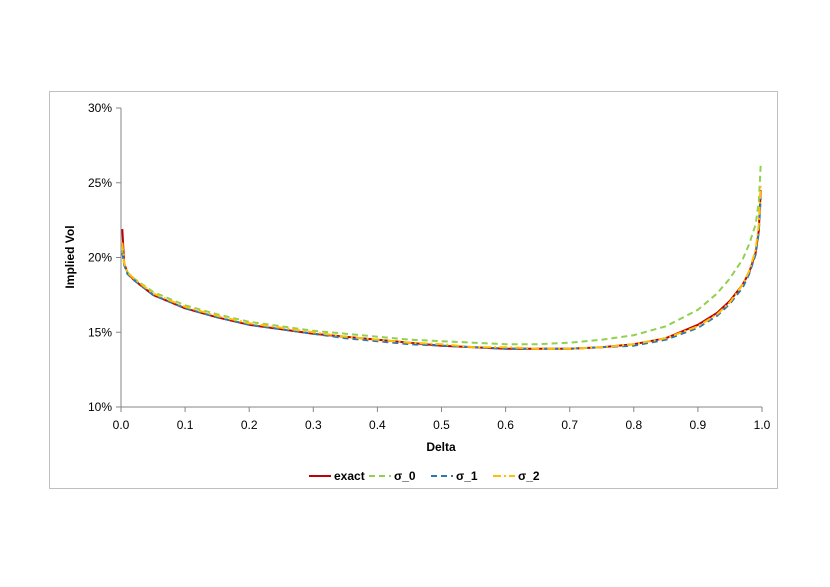  What do you see at coordinates (762, 425) in the screenshot?
I see `x-tick-label: 1.0` at bounding box center [762, 425].